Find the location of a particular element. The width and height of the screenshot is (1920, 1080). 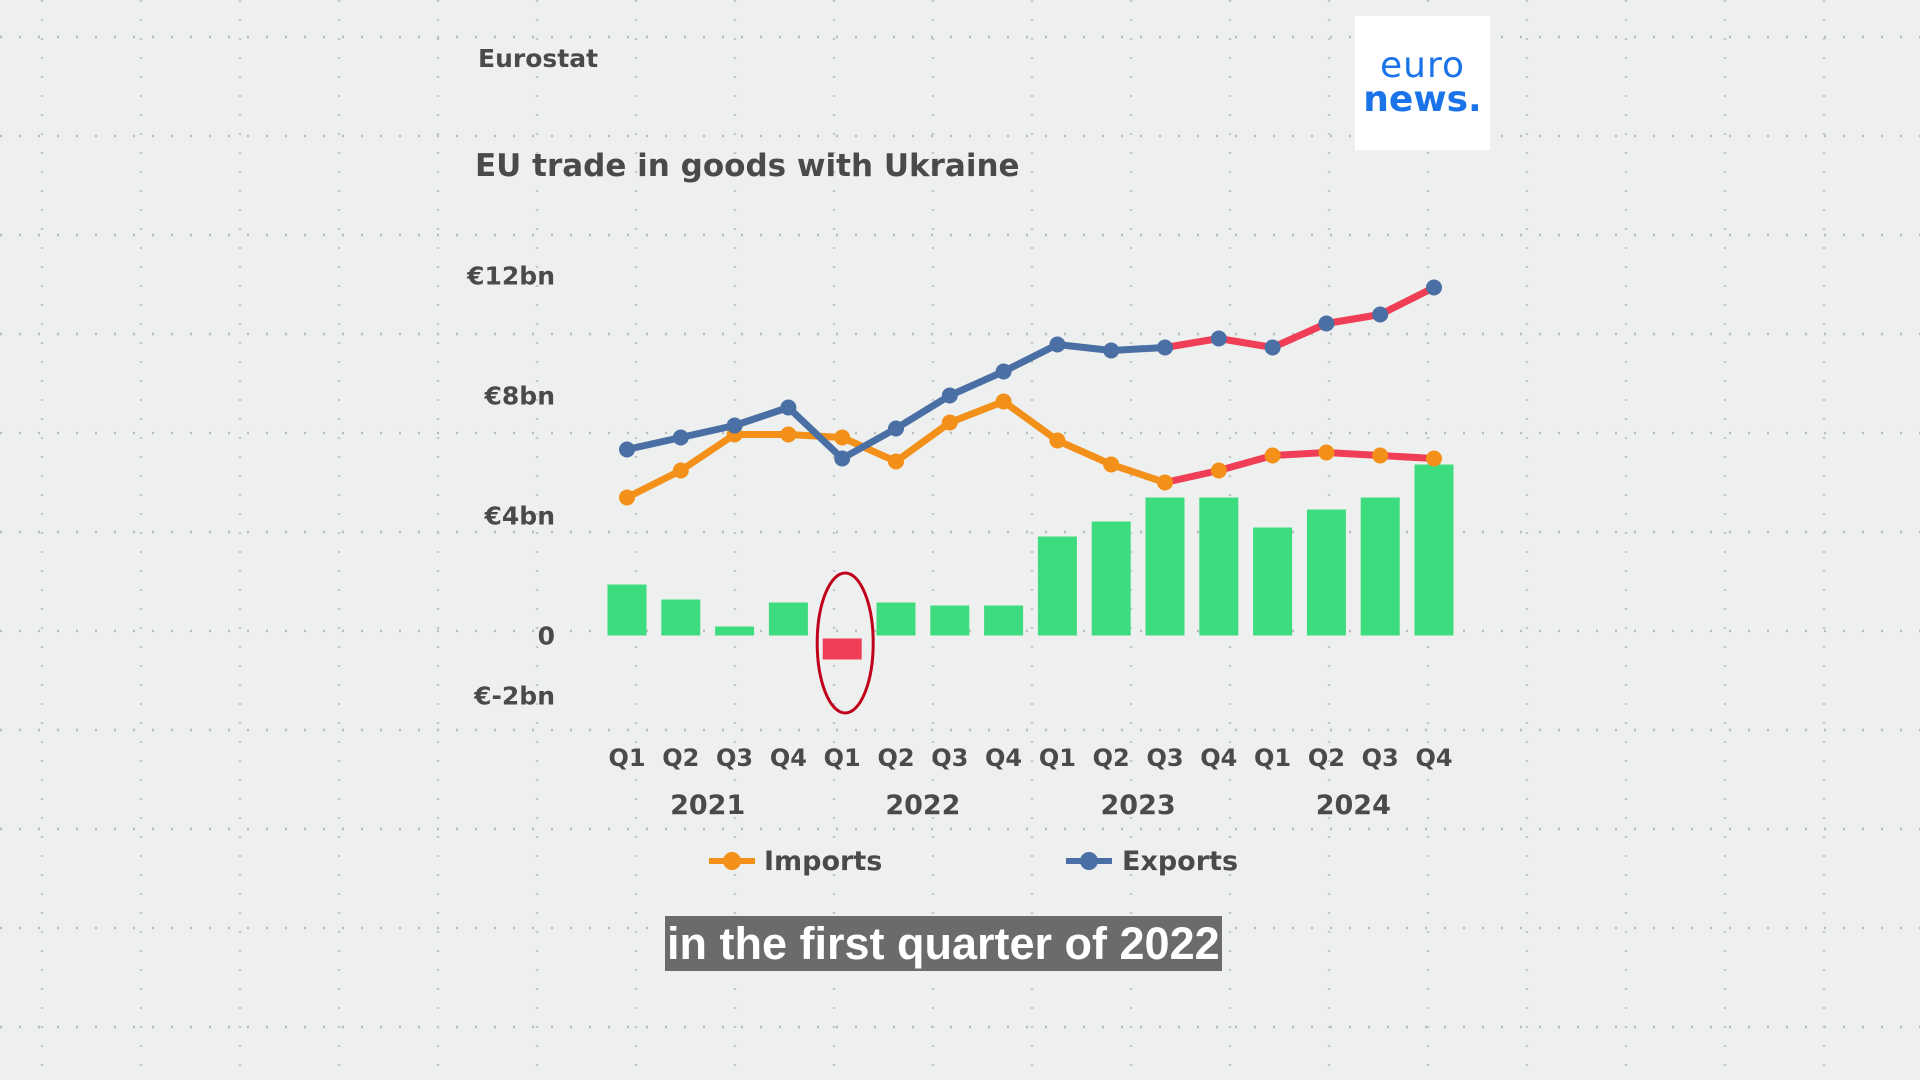

y-tick-label: €12bn is located at coordinates (510, 276).